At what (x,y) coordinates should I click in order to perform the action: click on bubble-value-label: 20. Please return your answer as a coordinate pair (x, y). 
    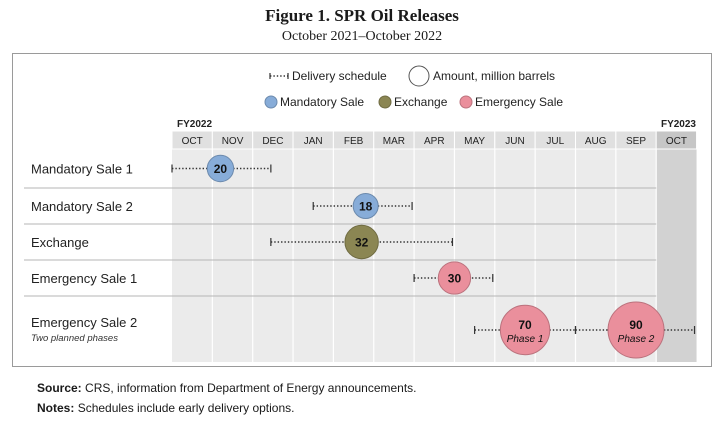
    Looking at the image, I should click on (221, 169).